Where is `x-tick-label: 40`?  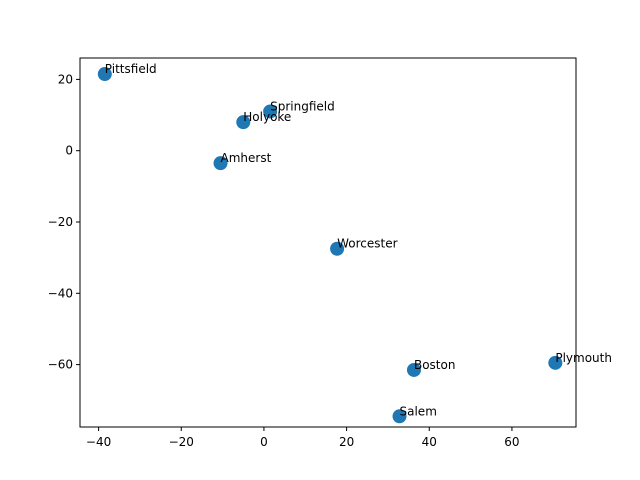
x-tick-label: 40 is located at coordinates (429, 442).